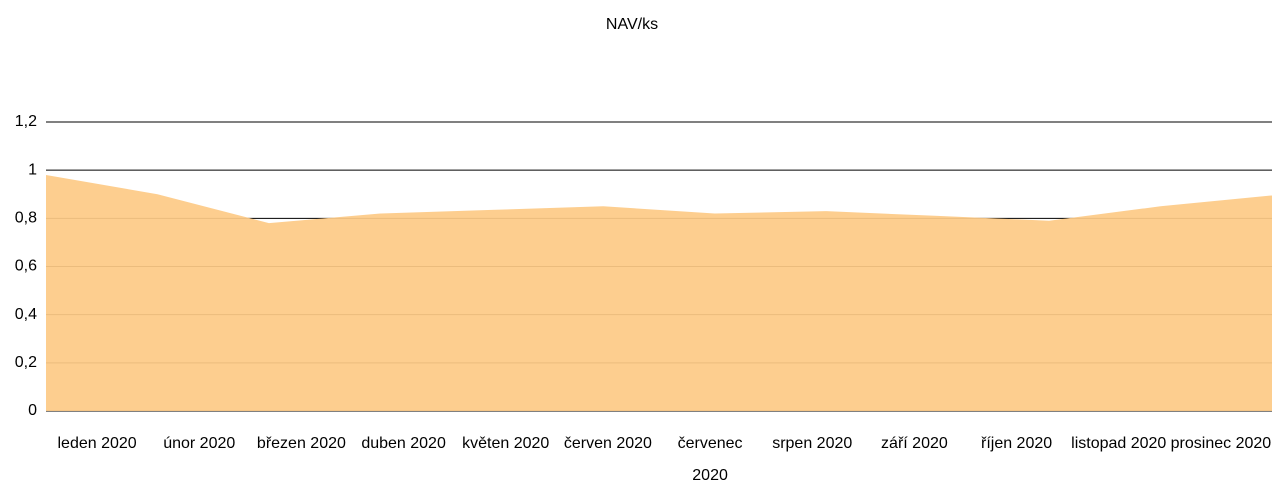 Image resolution: width=1272 pixels, height=485 pixels. I want to click on x-tick-label: květen 2020, so click(506, 443).